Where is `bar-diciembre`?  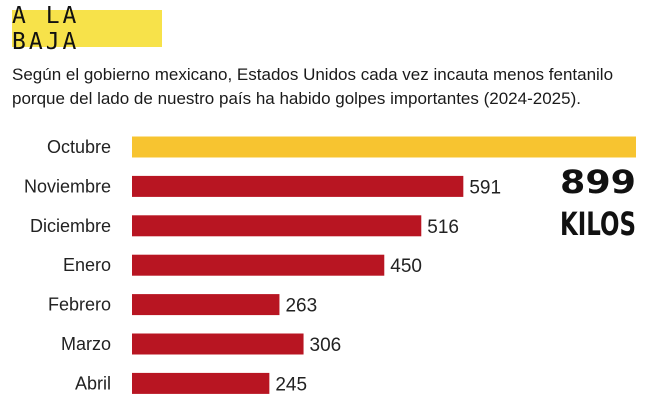
bar-diciembre is located at coordinates (277, 226).